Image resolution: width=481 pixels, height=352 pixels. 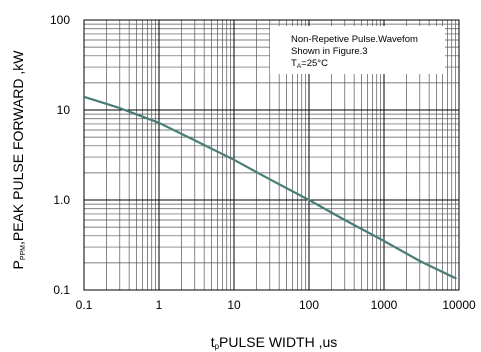 What do you see at coordinates (234, 305) in the screenshot?
I see `x-tick-label: 10` at bounding box center [234, 305].